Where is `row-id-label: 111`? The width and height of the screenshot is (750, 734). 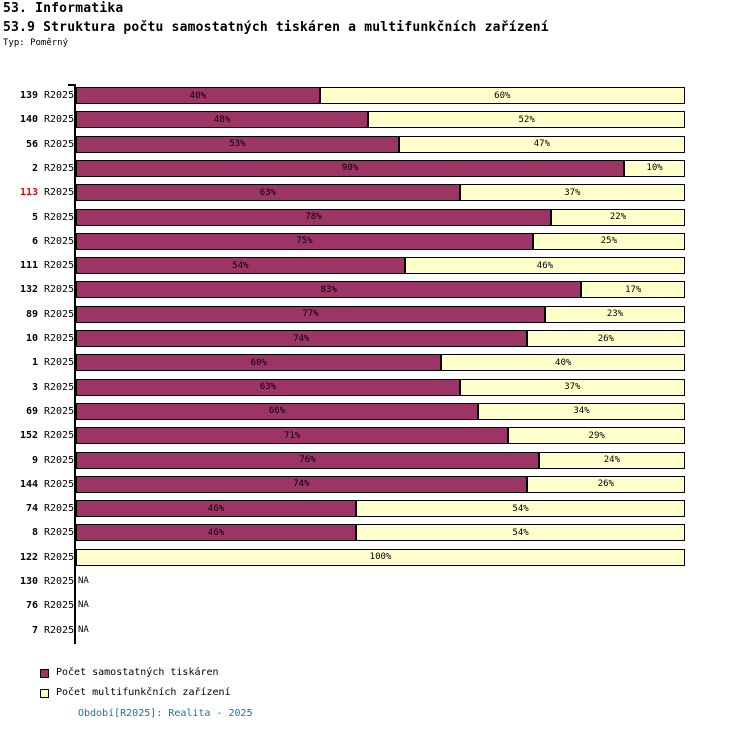 row-id-label: 111 is located at coordinates (28, 266).